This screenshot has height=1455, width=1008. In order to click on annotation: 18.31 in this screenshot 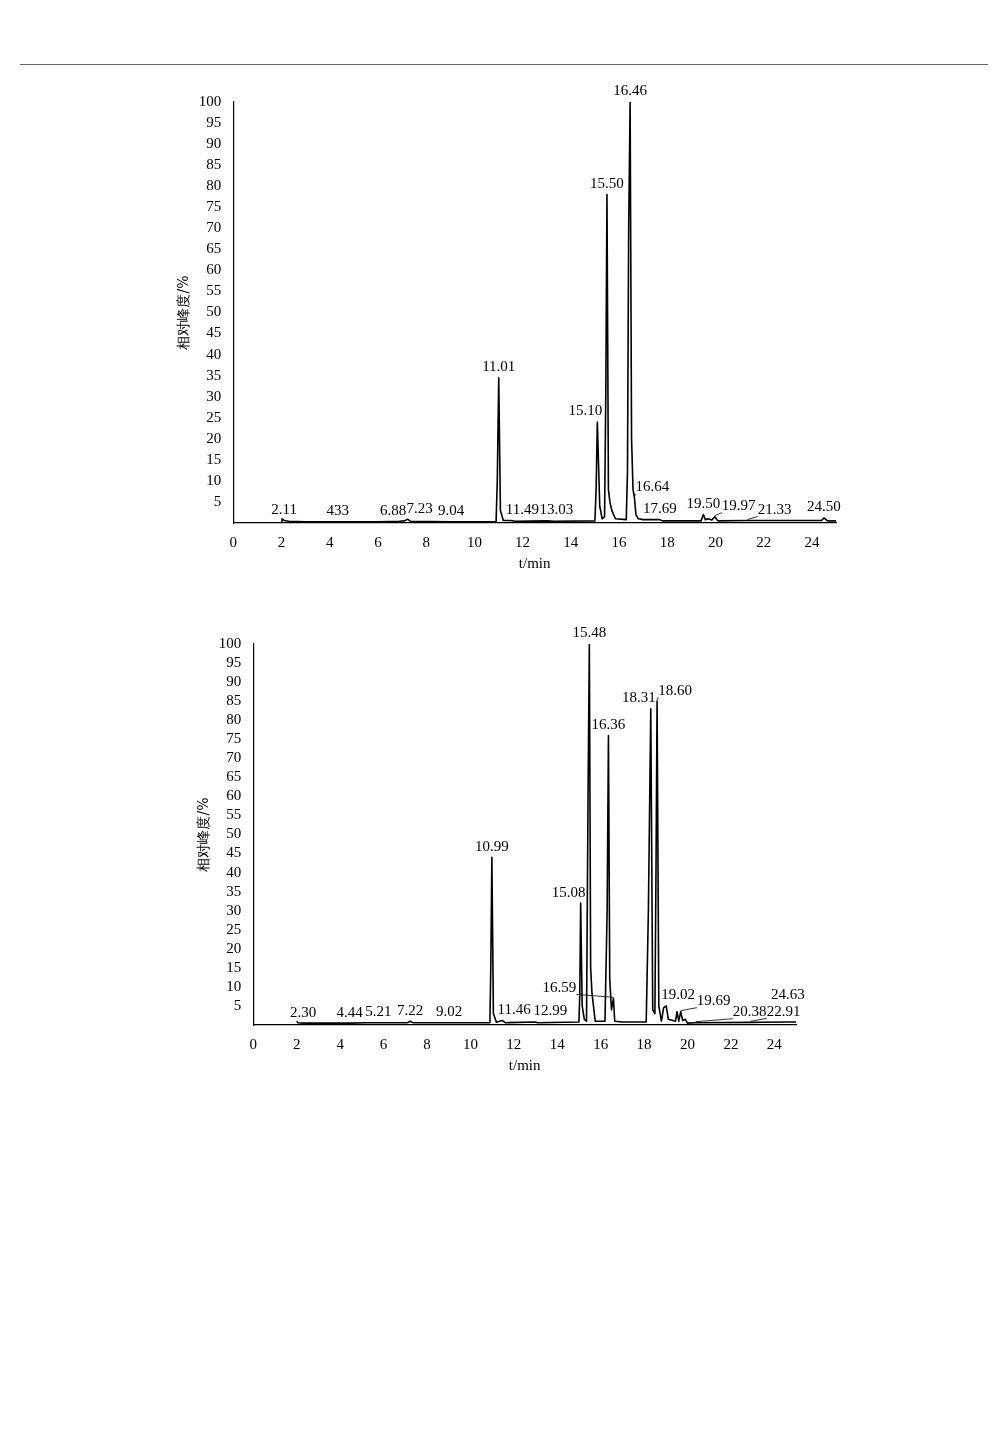, I will do `click(638, 697)`.